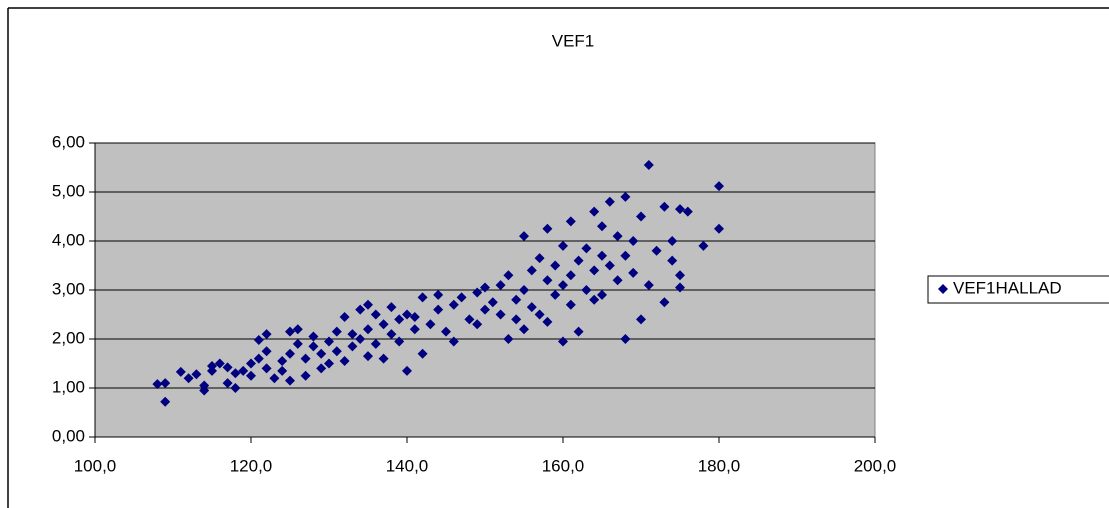  I want to click on chart-title: VEF1, so click(573, 40).